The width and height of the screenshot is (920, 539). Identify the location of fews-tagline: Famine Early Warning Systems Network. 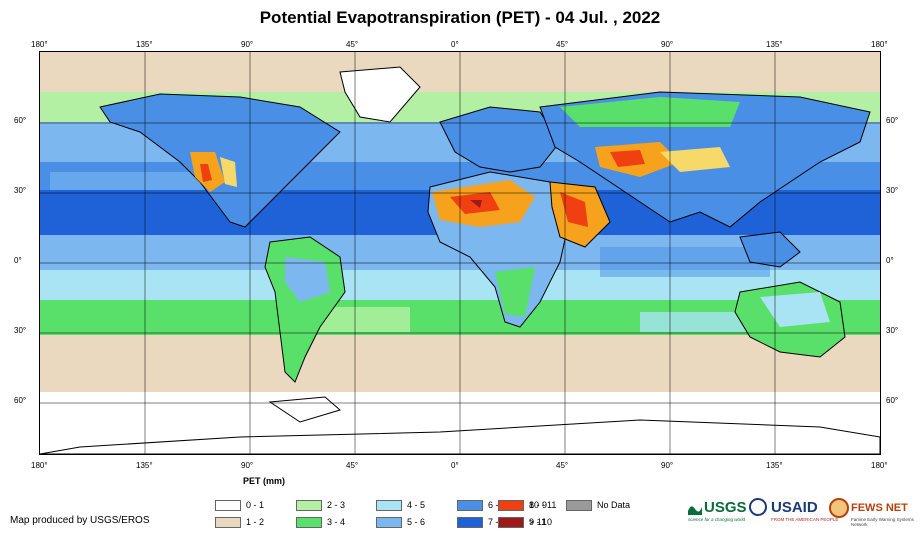
(882, 522).